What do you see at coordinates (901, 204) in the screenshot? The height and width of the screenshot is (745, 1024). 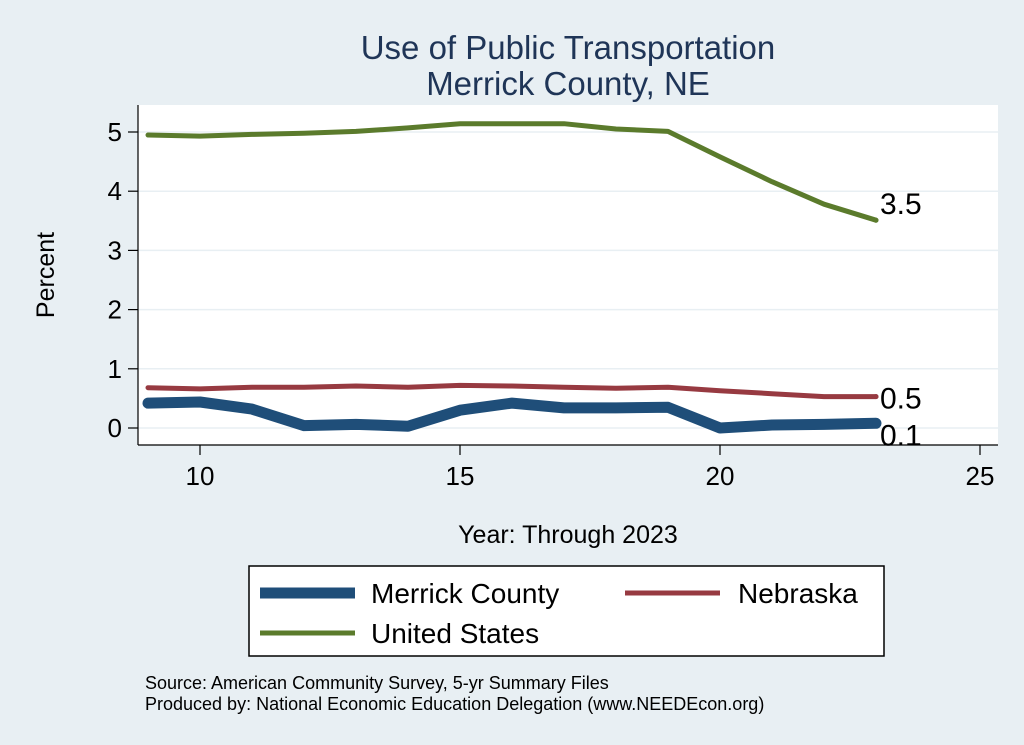 I see `end-label-united-states: 3.5` at bounding box center [901, 204].